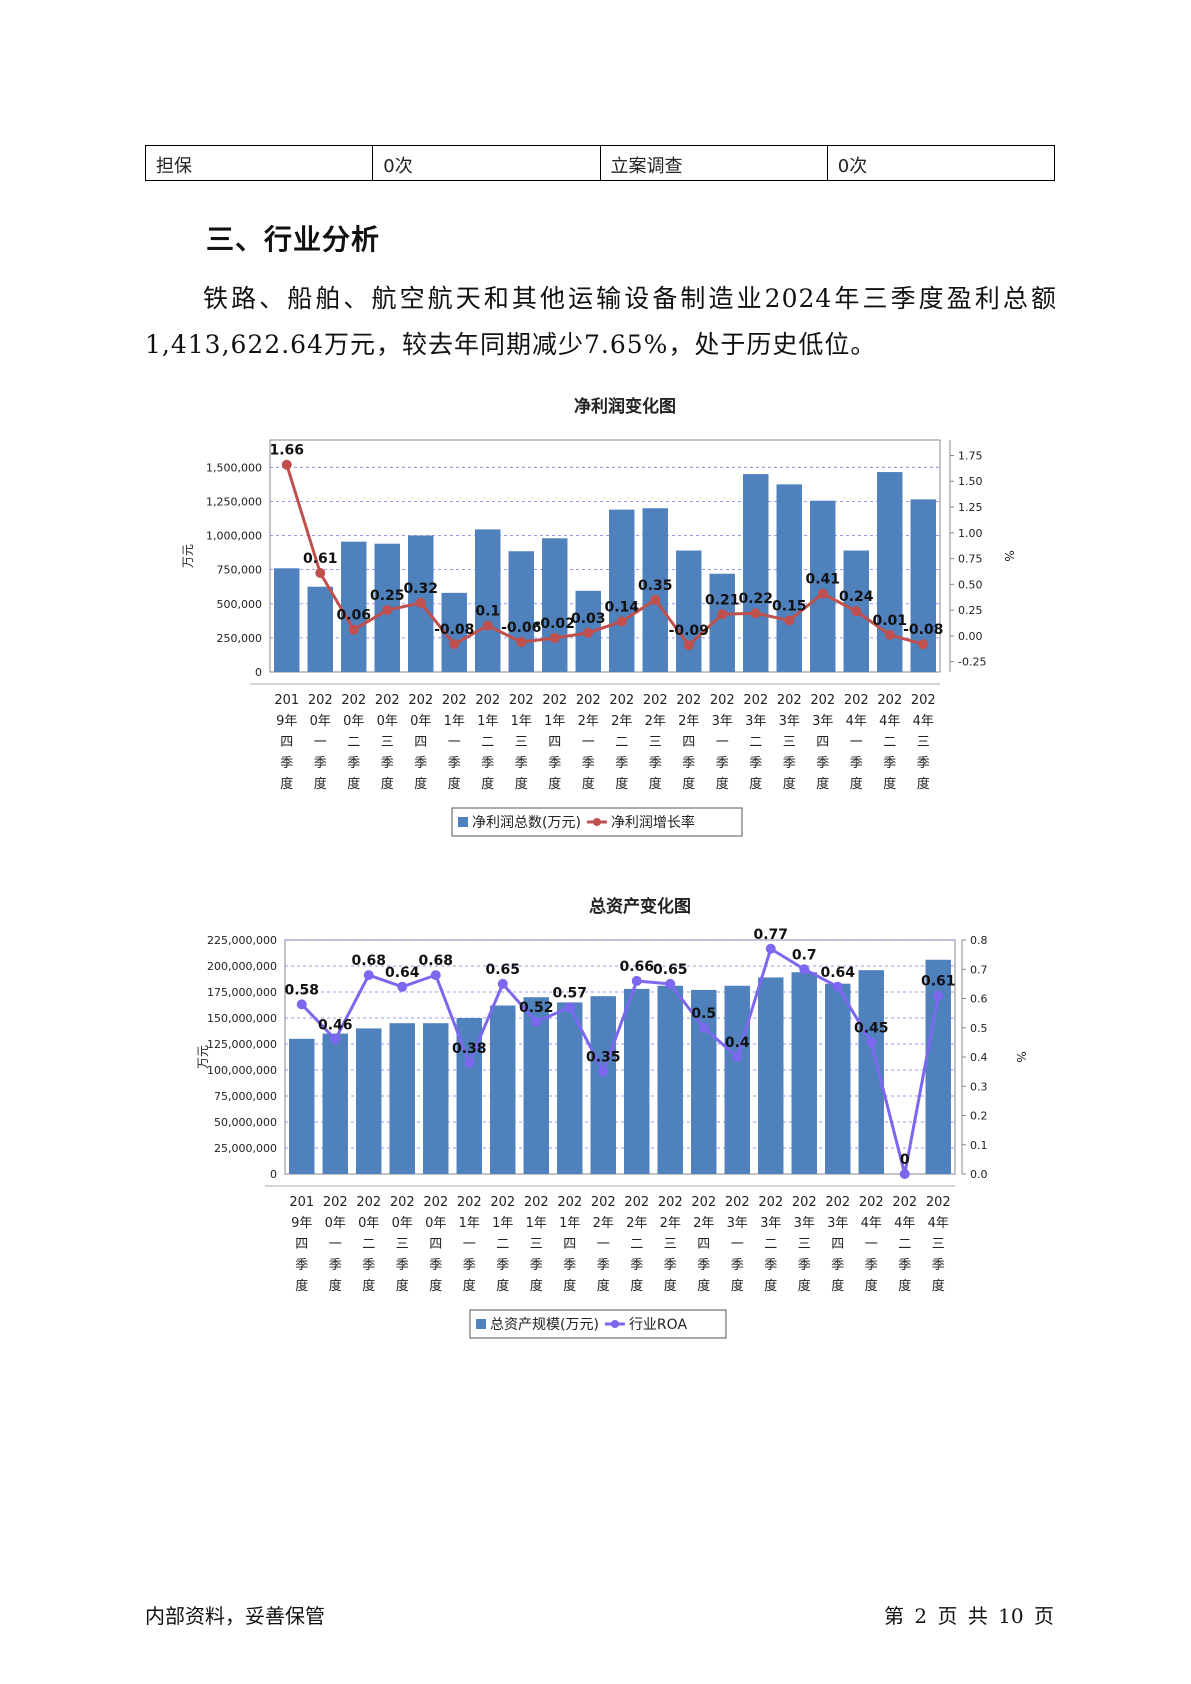 The image size is (1191, 1684). What do you see at coordinates (804, 955) in the screenshot?
I see `data-label: 0.7` at bounding box center [804, 955].